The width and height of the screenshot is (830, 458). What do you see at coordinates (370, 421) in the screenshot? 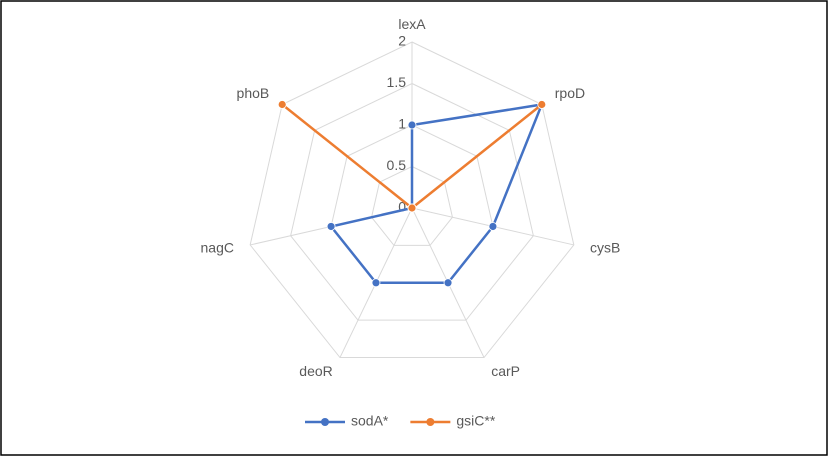
I see `legend-label: sodA*` at bounding box center [370, 421].